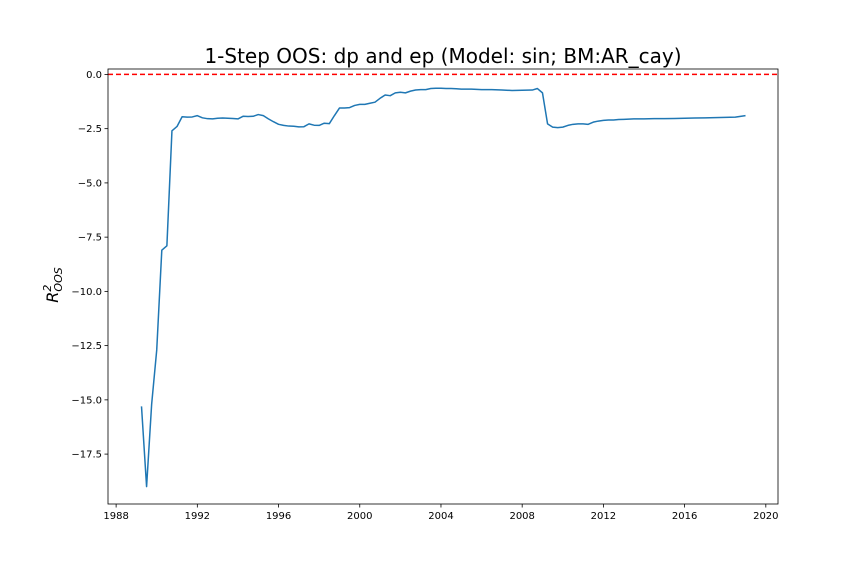 The image size is (864, 580). Describe the element at coordinates (765, 516) in the screenshot. I see `x-tick-label: 2020` at that location.